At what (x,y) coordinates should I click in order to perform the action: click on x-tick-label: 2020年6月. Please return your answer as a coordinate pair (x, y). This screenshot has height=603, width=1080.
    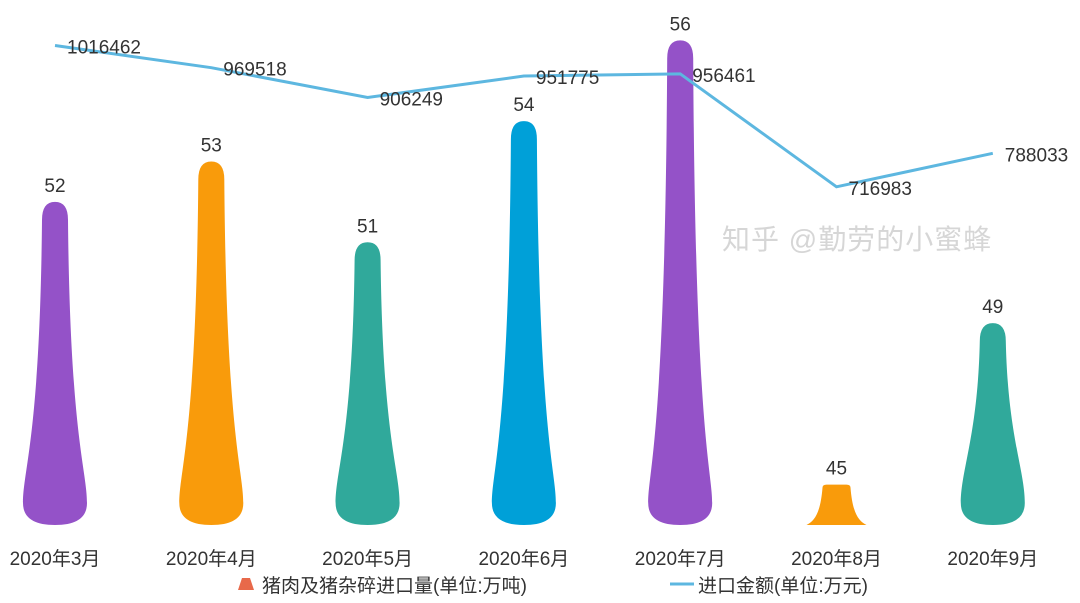
    Looking at the image, I should click on (523, 559).